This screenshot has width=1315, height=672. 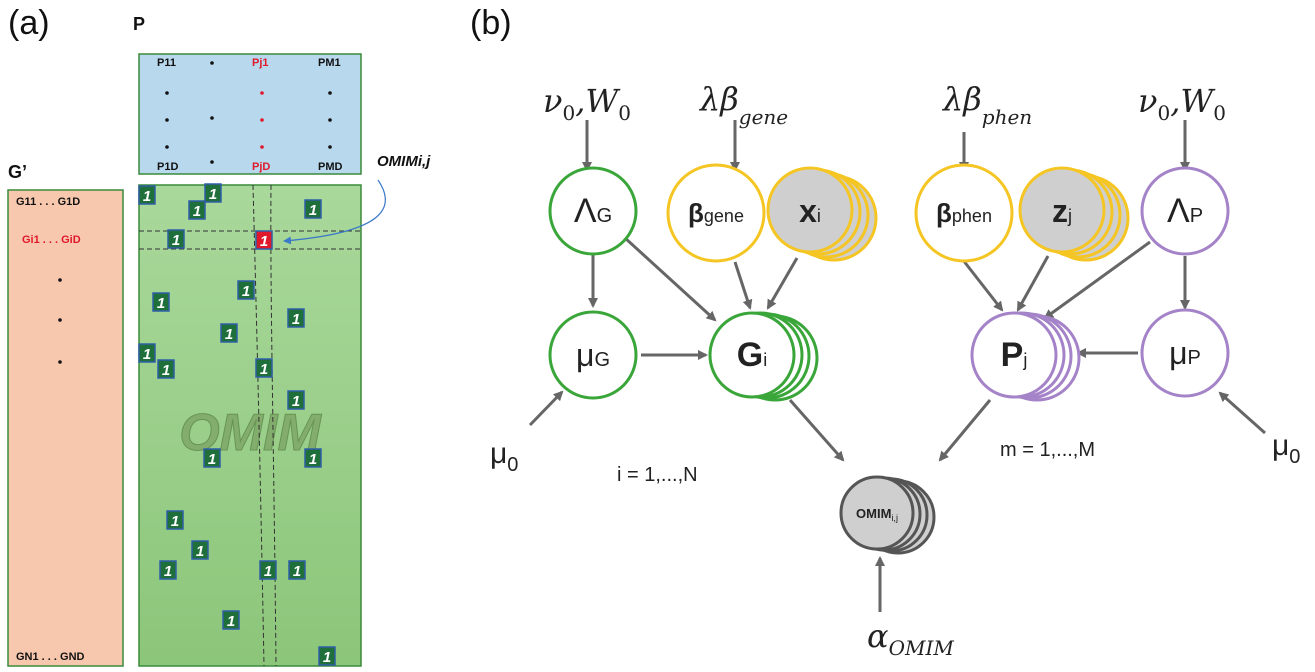 I want to click on g-row-i: Gi1 . . . GiD, so click(x=51, y=240).